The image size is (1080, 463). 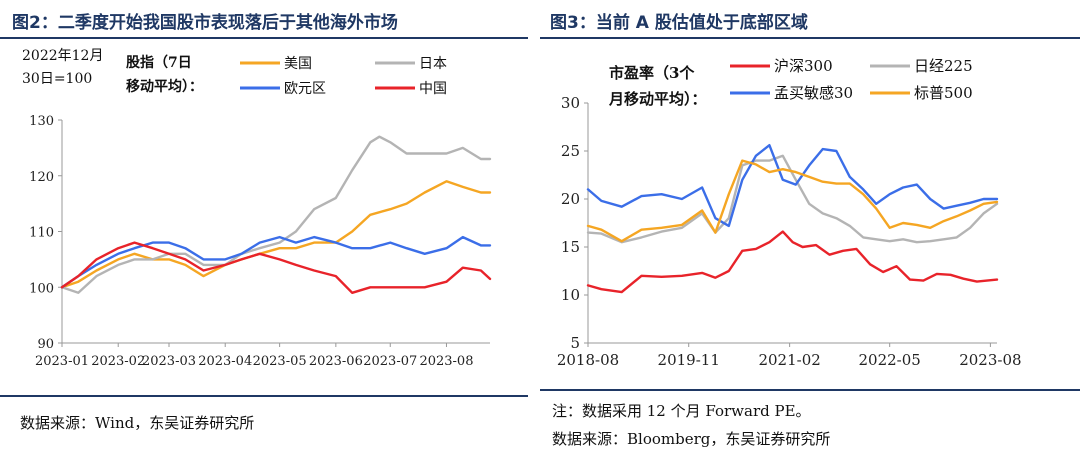 What do you see at coordinates (41, 288) in the screenshot?
I see `y-tick-label: 100` at bounding box center [41, 288].